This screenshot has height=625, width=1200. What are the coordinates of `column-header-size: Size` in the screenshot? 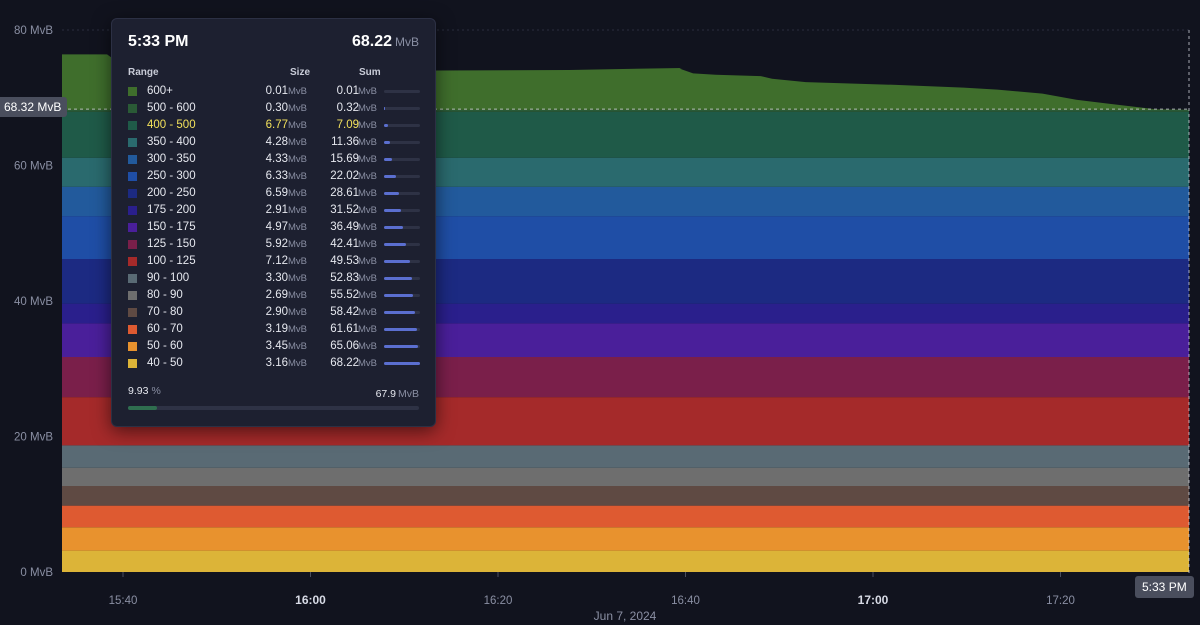 It's located at (300, 72).